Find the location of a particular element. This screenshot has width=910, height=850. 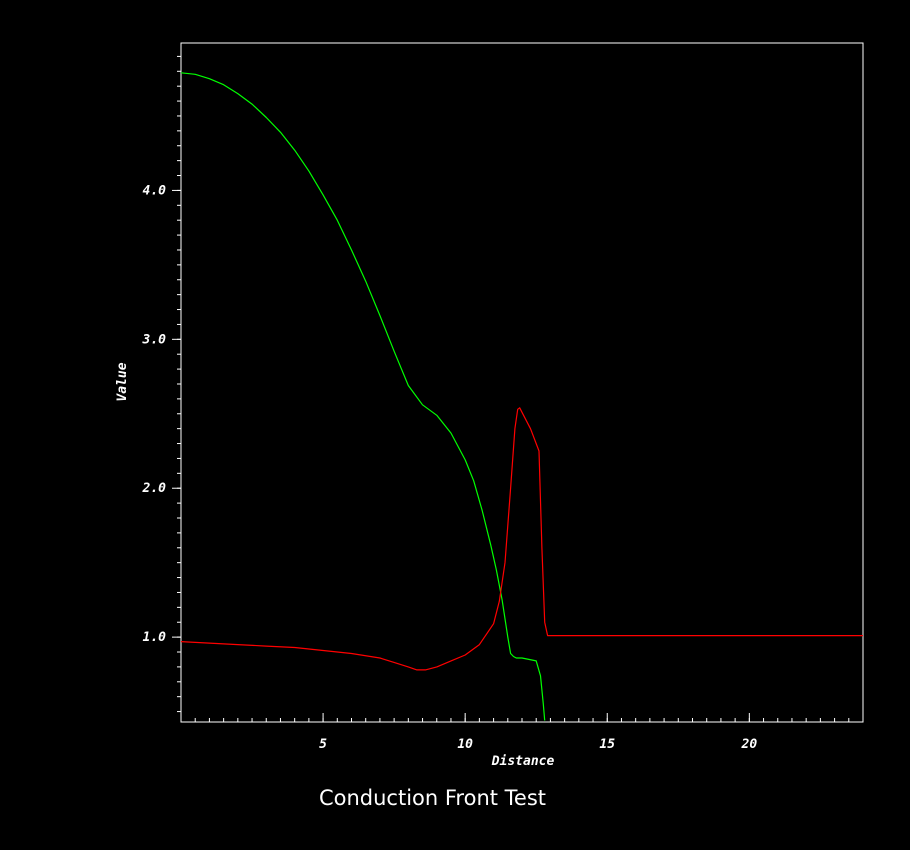

y-tick-label: 1.0 is located at coordinates (155, 637).